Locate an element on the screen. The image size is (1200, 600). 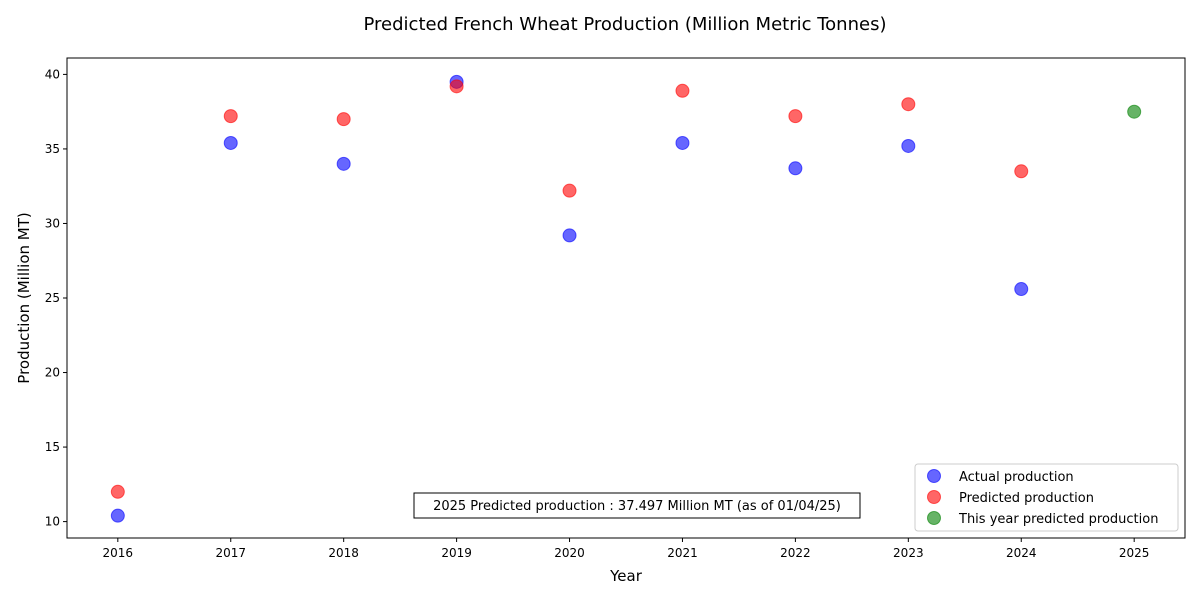
y-tick-label: 25 is located at coordinates (52, 298).